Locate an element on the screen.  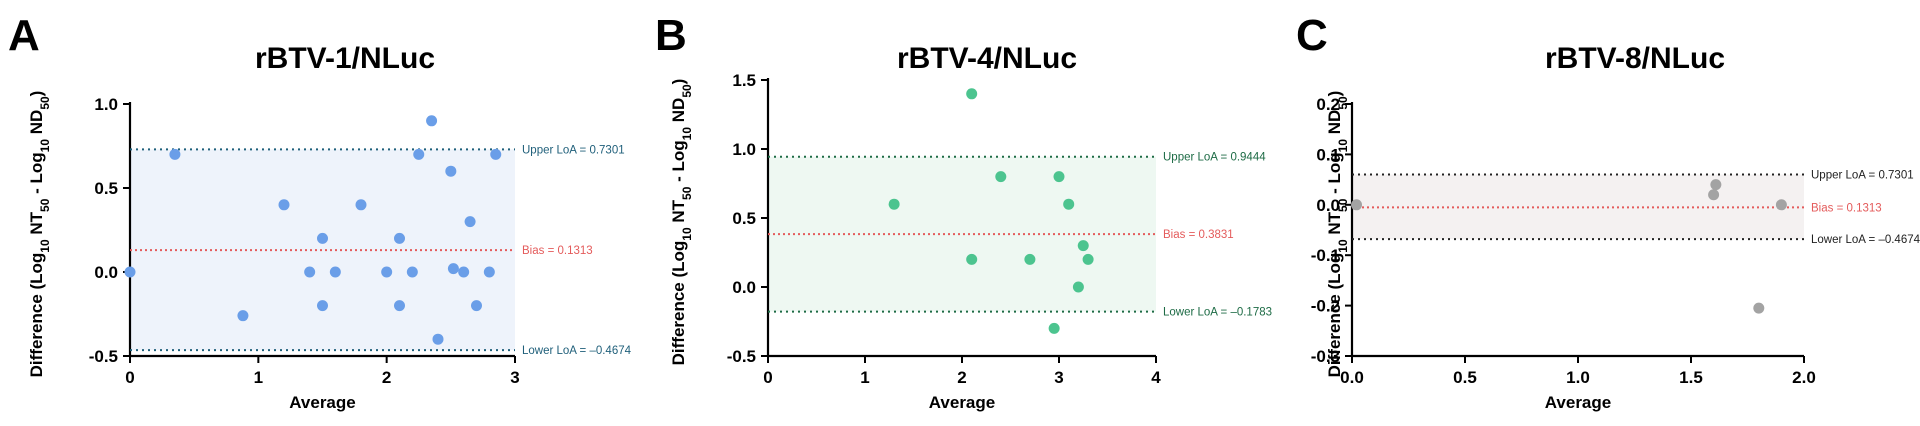
chart-title-a: rBTV-1/NLuc is located at coordinates (345, 58).